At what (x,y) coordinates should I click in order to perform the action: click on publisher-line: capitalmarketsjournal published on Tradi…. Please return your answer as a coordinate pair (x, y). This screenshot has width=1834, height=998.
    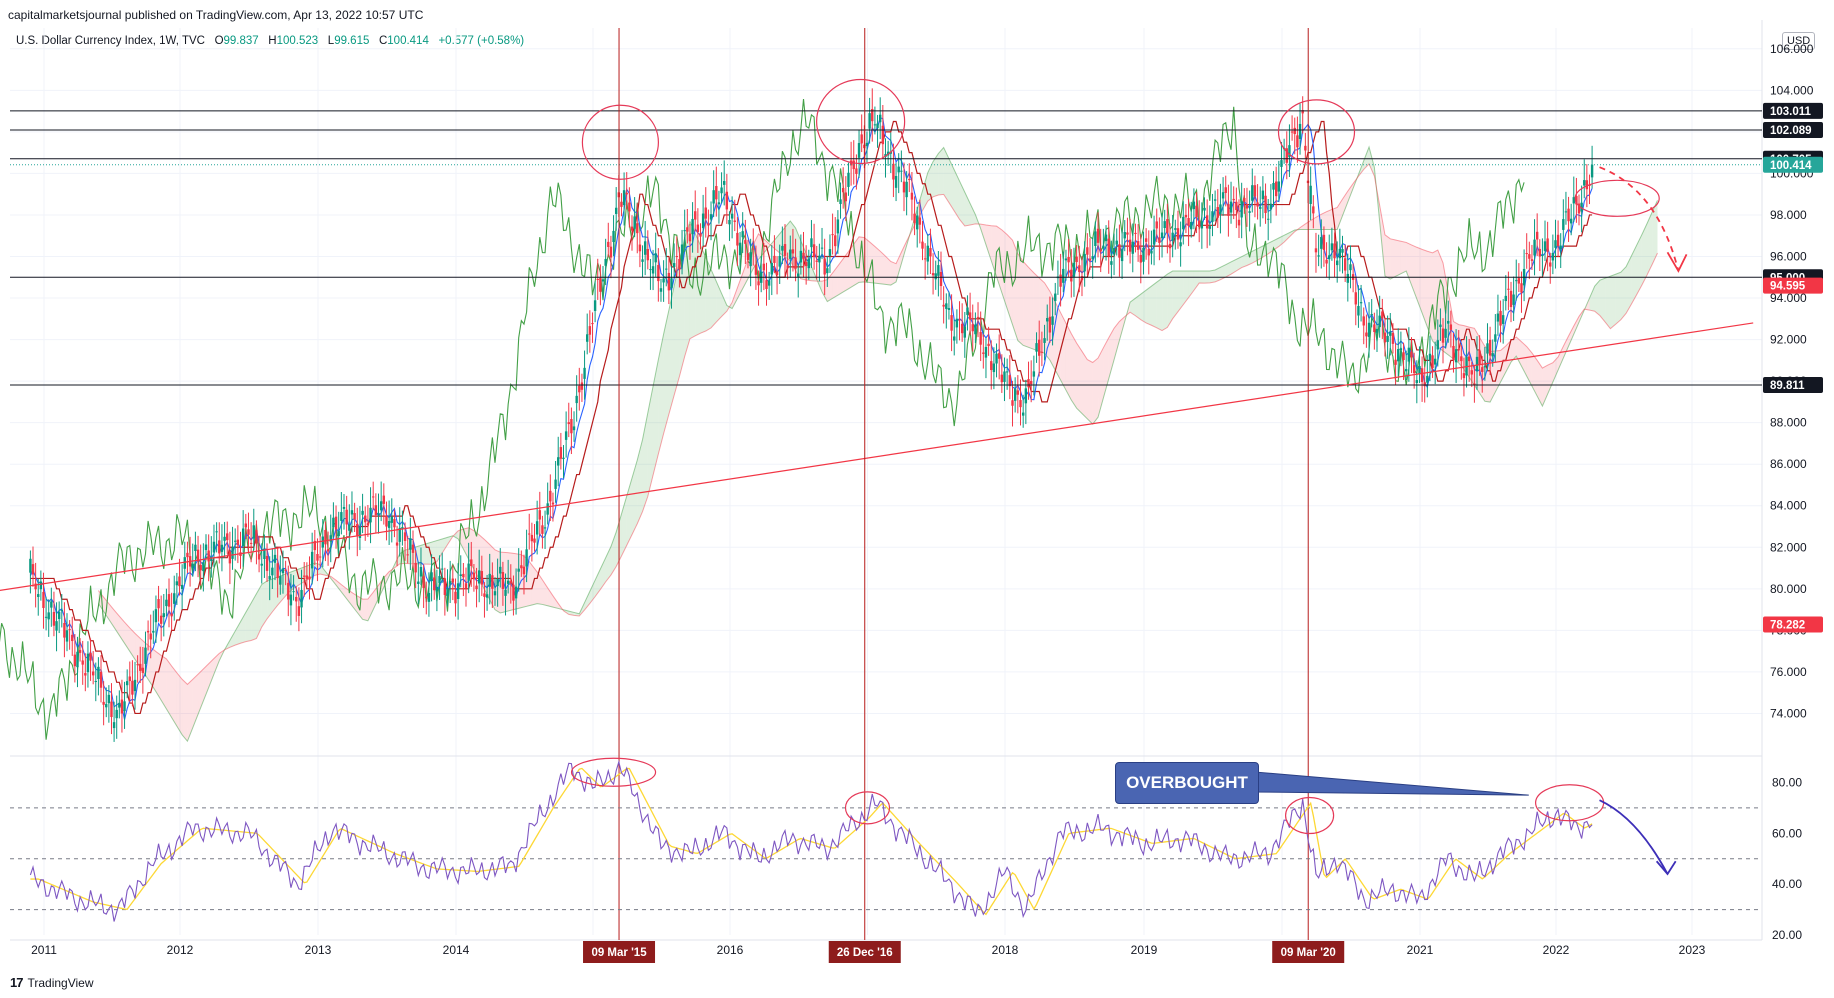
    Looking at the image, I should click on (216, 15).